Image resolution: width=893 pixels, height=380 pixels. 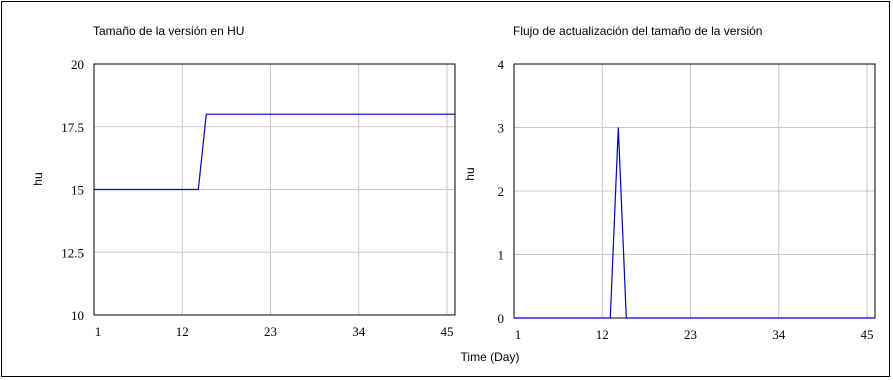 What do you see at coordinates (77, 64) in the screenshot?
I see `chart-1-y-tick-label: 20` at bounding box center [77, 64].